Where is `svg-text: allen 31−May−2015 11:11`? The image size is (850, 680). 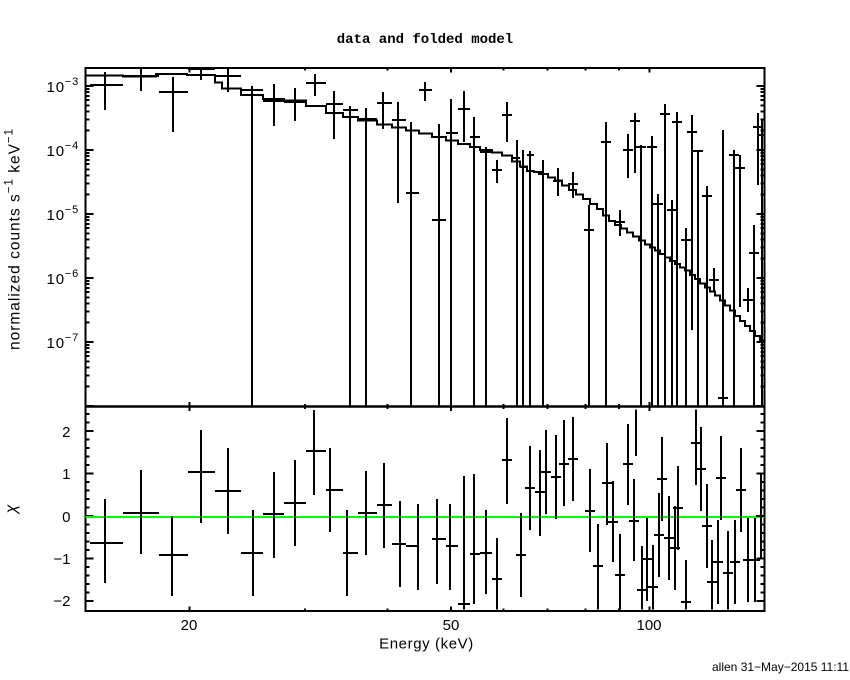 svg-text: allen 31−May−2015 11:11 is located at coordinates (780, 667).